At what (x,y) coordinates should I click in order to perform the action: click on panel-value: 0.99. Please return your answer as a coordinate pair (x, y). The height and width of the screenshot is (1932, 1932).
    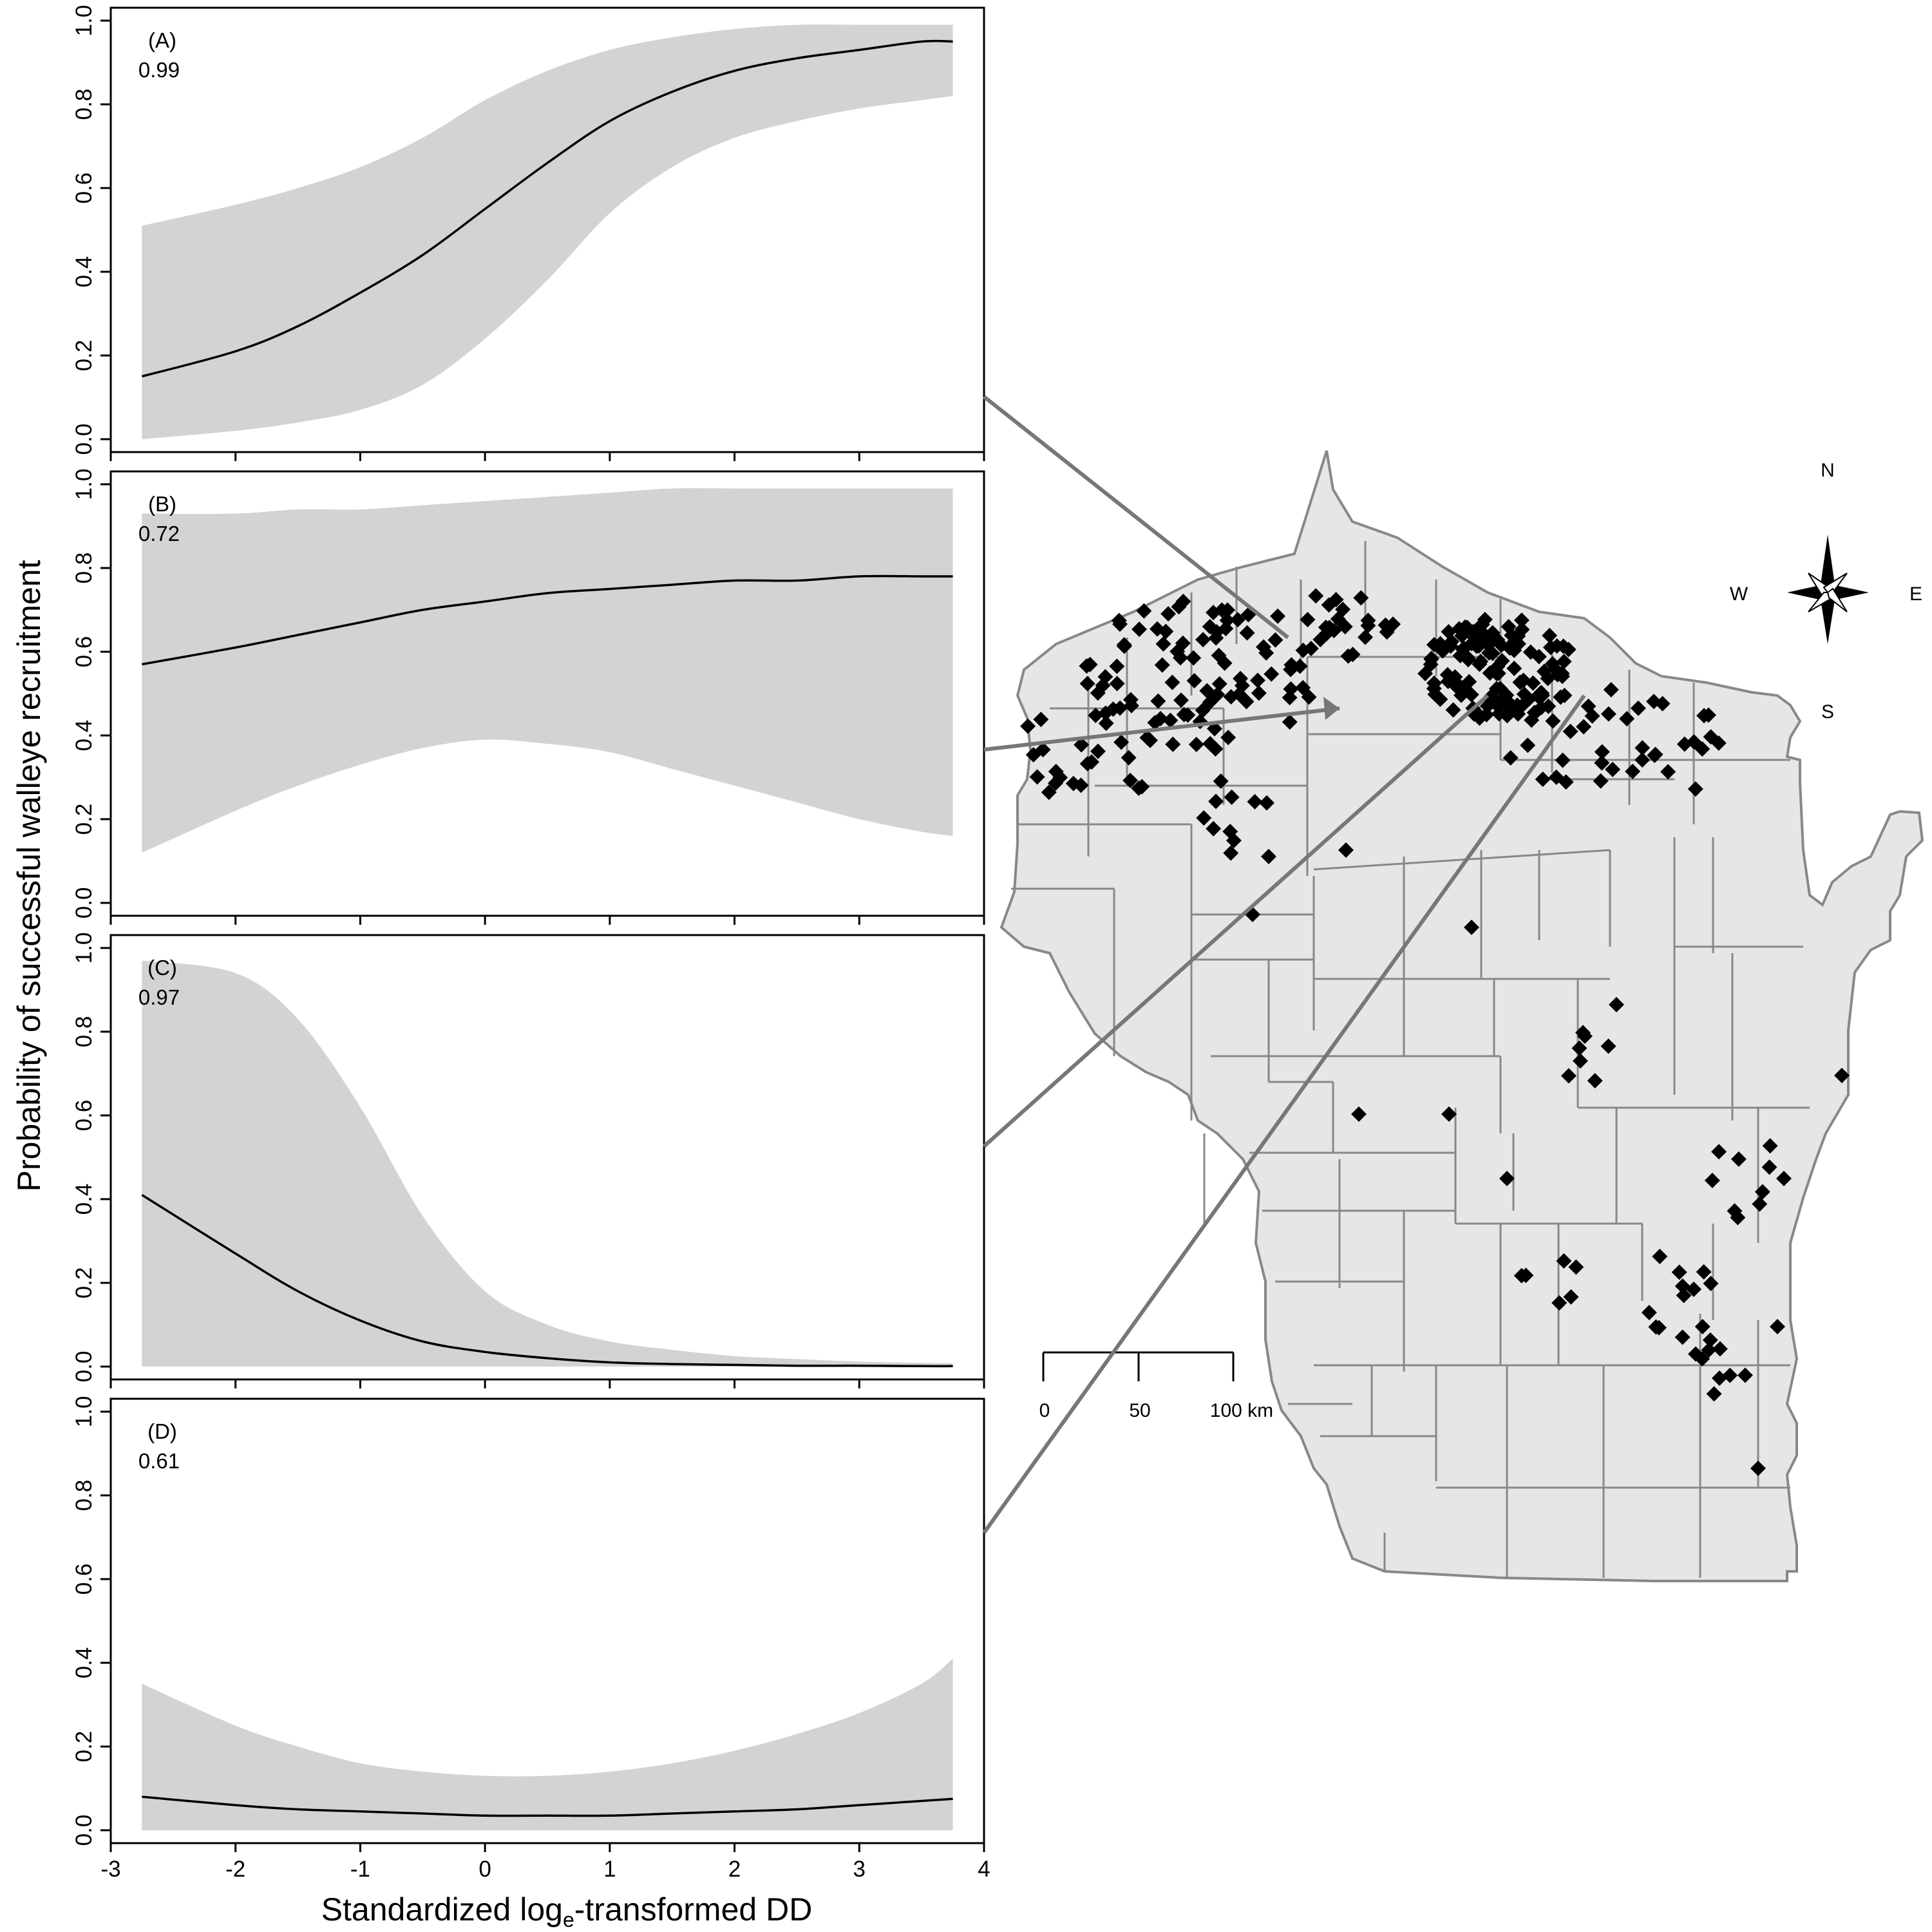
    Looking at the image, I should click on (159, 70).